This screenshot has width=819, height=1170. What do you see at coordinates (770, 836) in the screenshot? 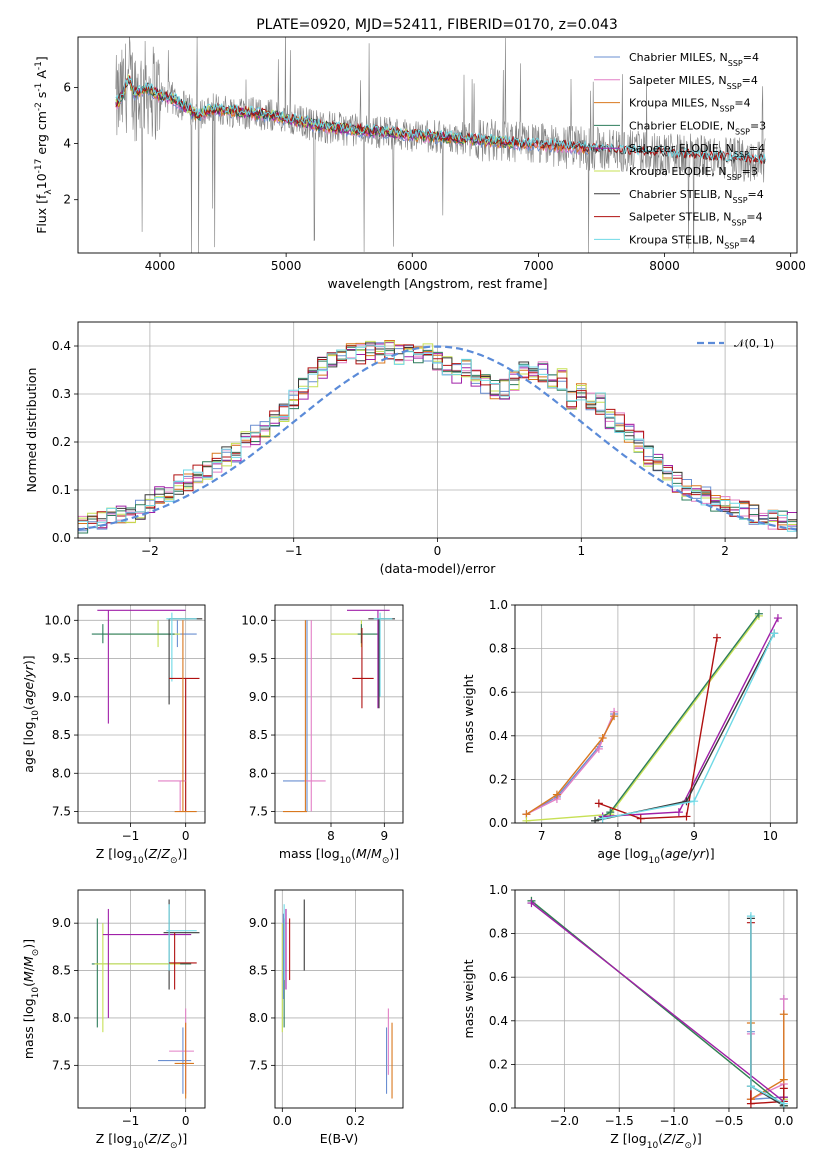
I see `x-tick-label: 10` at bounding box center [770, 836].